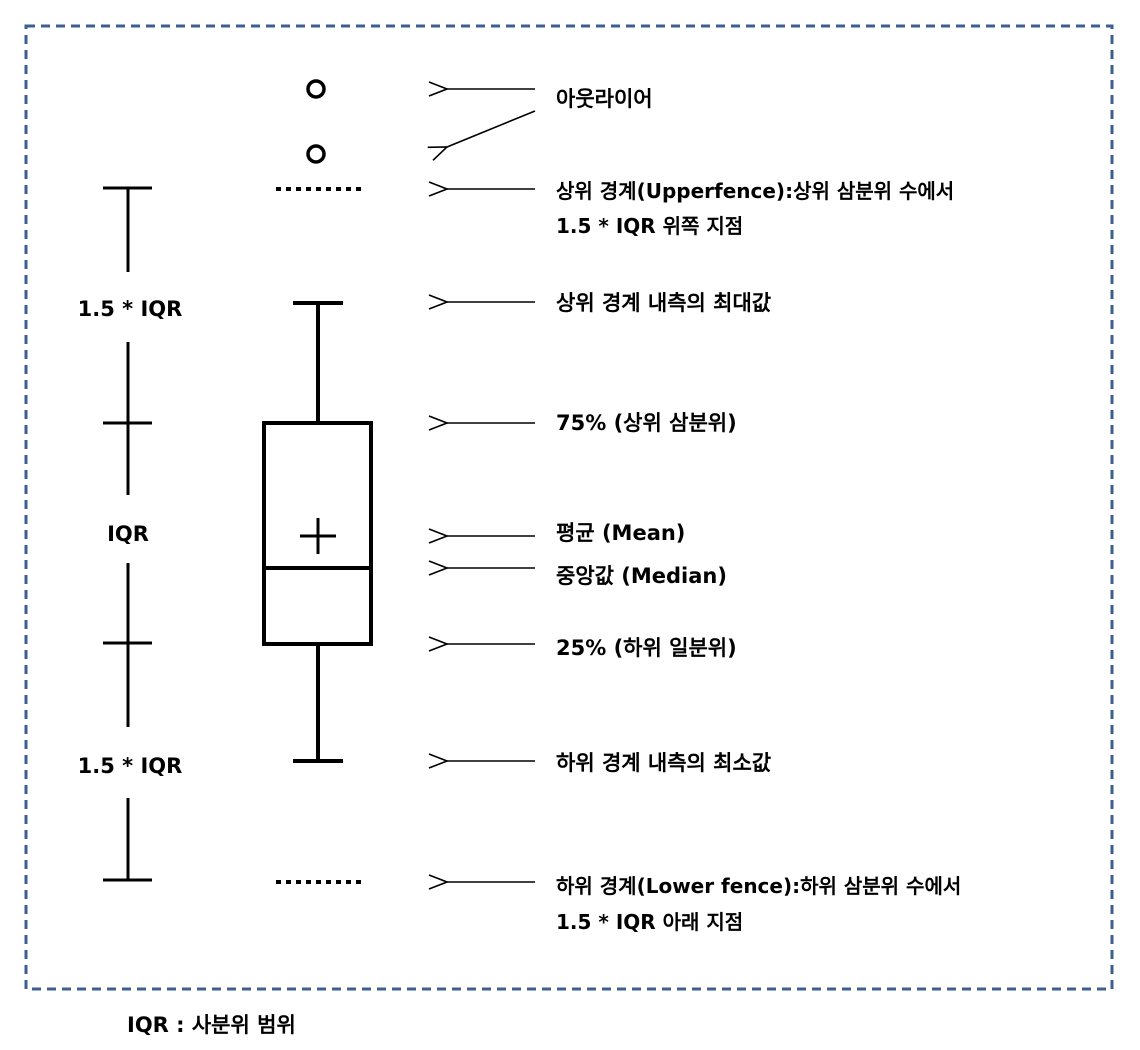  Describe the element at coordinates (758, 886) in the screenshot. I see `label-lower-fence-1: 하위 경계(Lower fence):하위 삼분위 수에서` at that location.